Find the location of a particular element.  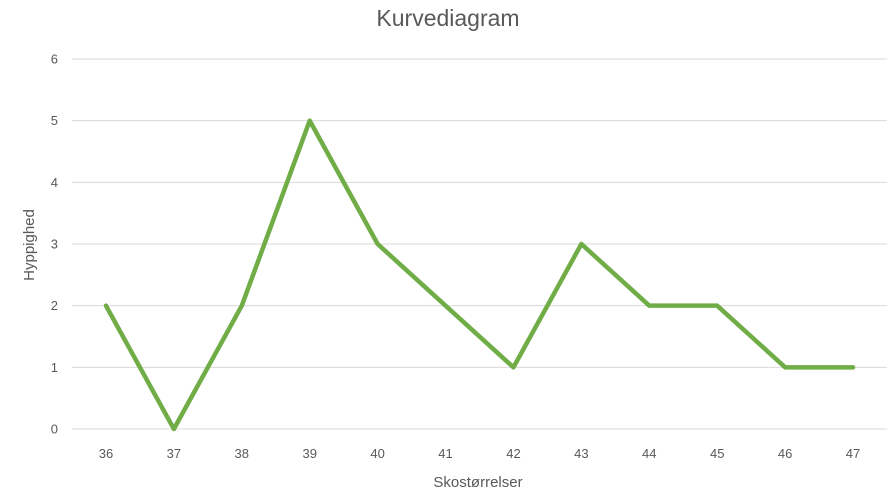

y-tick-label: 2 is located at coordinates (54, 305).